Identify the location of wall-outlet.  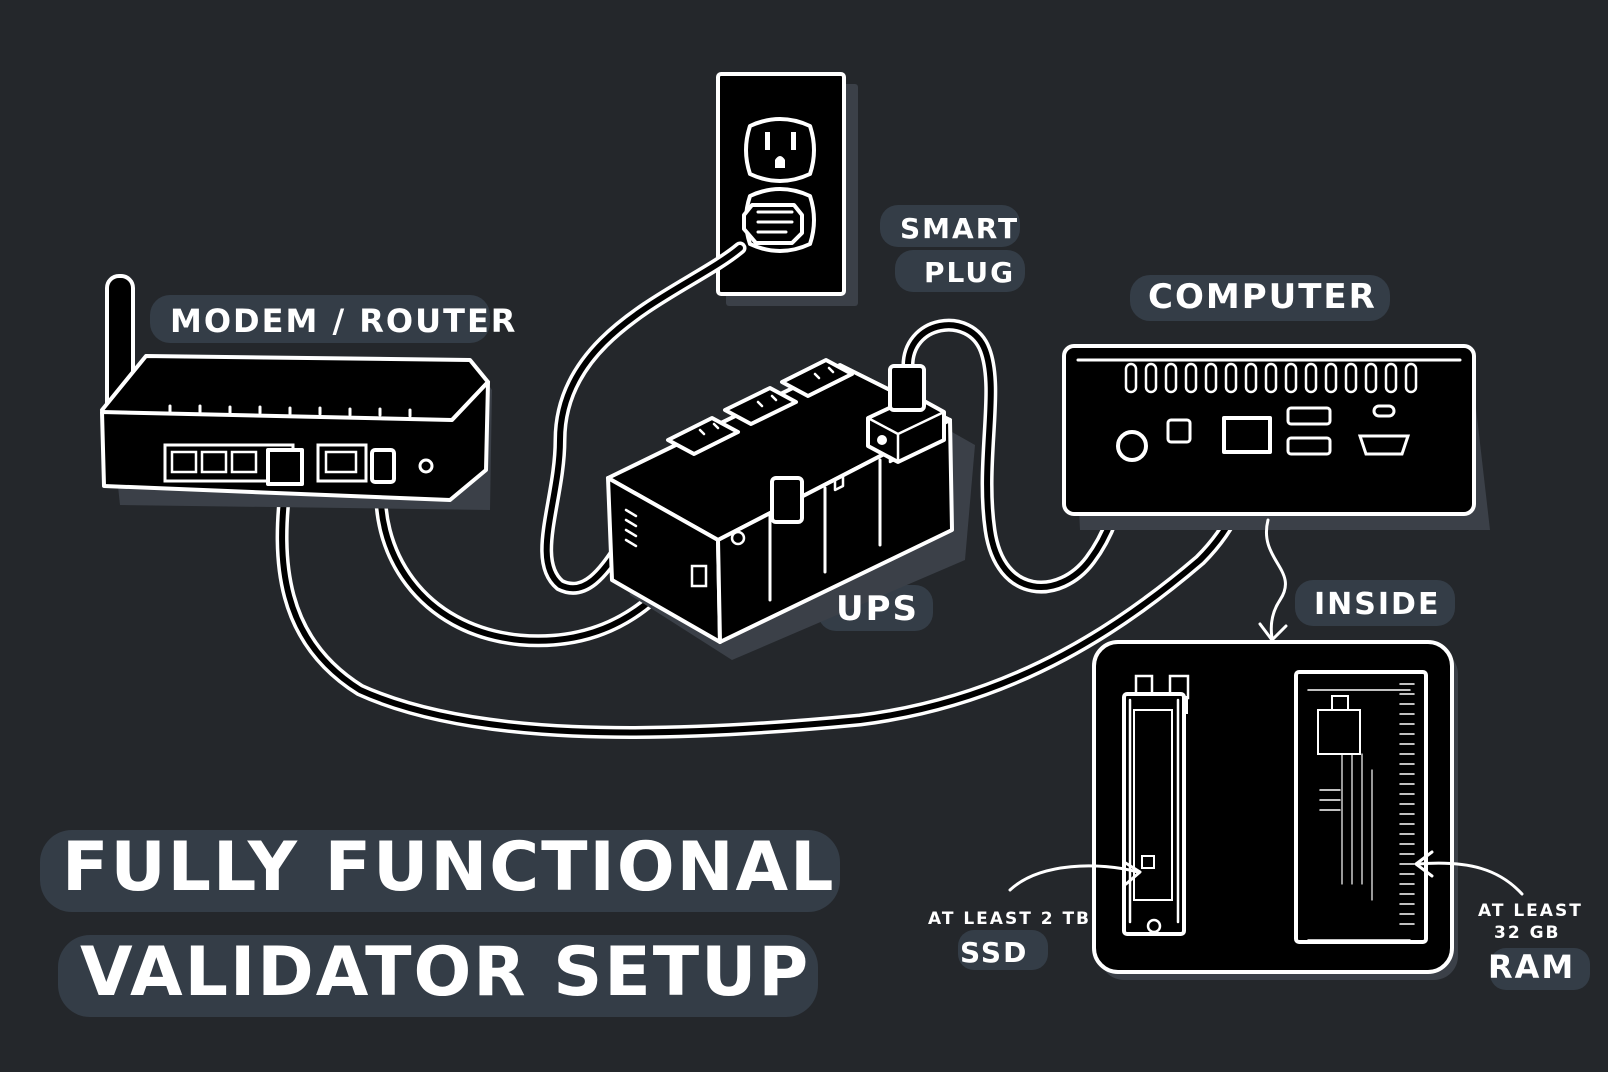
(787, 189).